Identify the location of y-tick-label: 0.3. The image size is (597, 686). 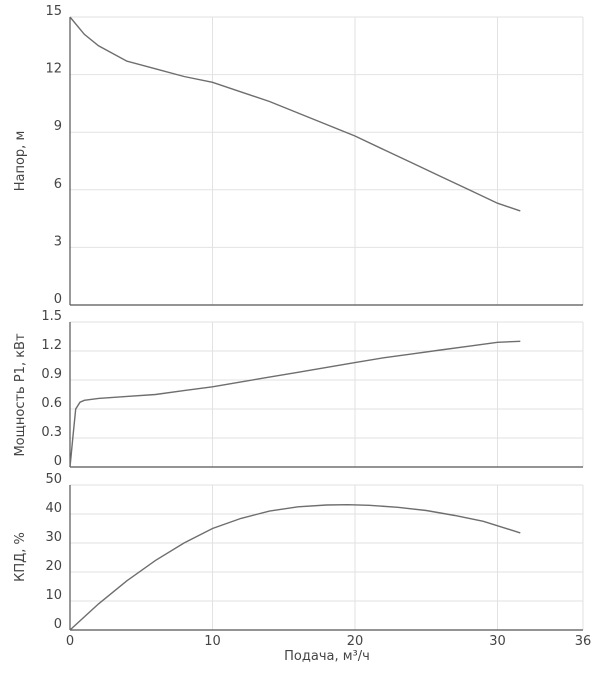
(51, 432).